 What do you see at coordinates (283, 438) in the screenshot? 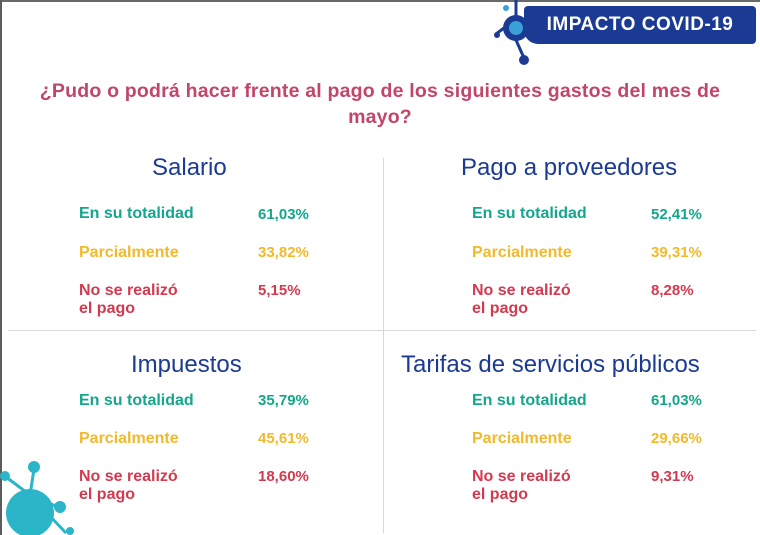
I see `row-value-partial: 45,61%` at bounding box center [283, 438].